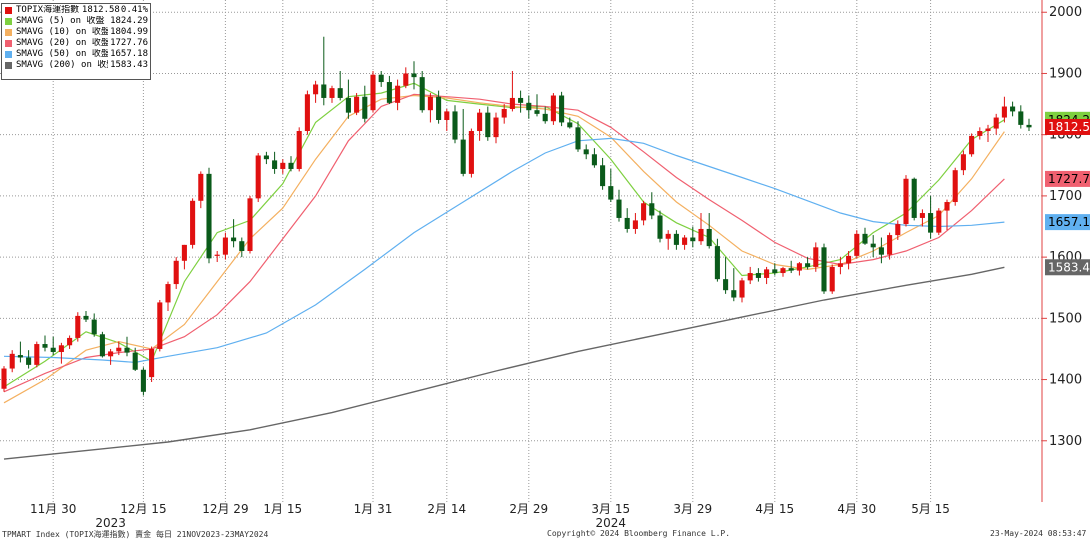 The image size is (1090, 541). What do you see at coordinates (1065, 12) in the screenshot?
I see `y-tick-label: 2000` at bounding box center [1065, 12].